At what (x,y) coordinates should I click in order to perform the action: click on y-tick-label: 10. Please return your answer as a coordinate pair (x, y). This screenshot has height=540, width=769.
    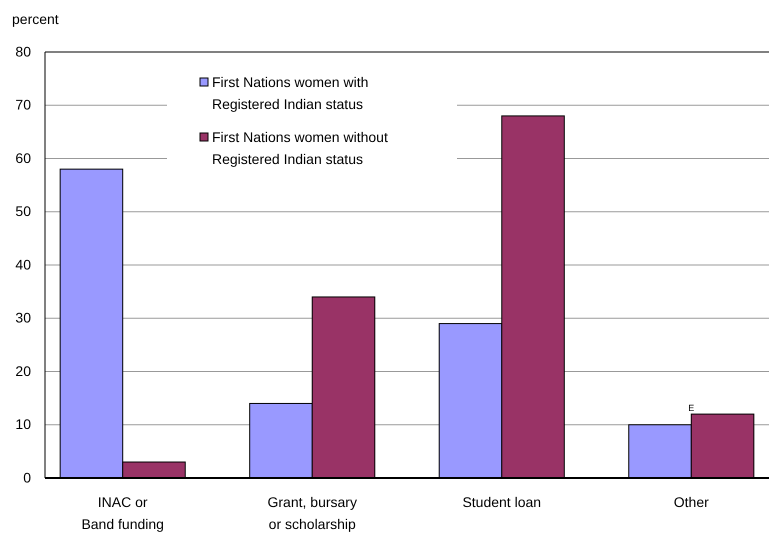
    Looking at the image, I should click on (23, 424).